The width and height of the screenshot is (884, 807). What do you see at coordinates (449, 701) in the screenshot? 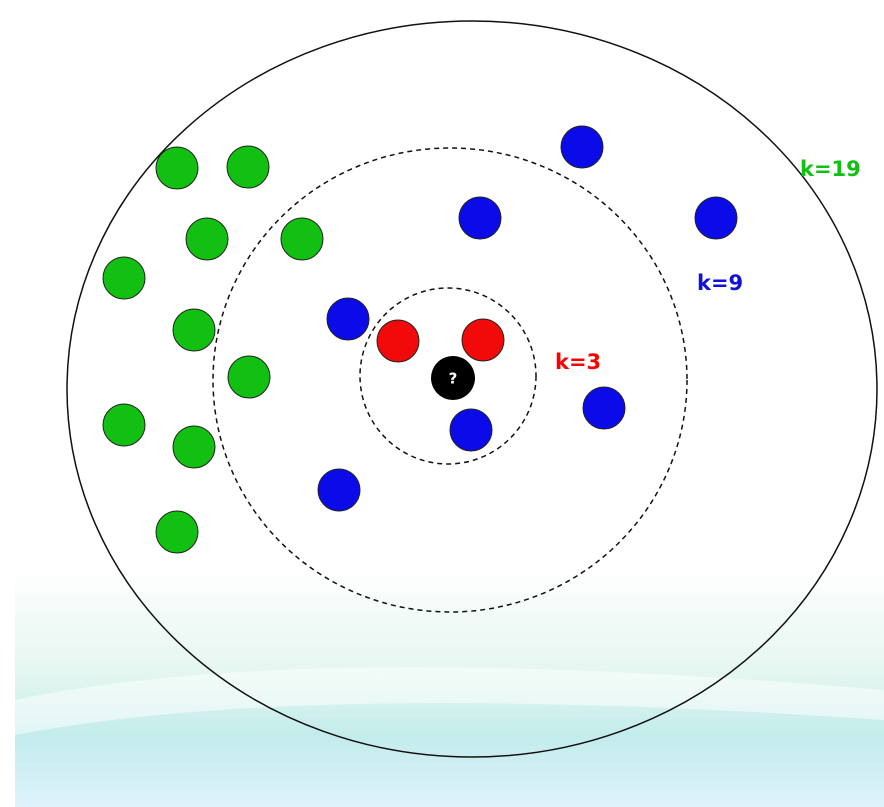
I see `background-wave` at bounding box center [449, 701].